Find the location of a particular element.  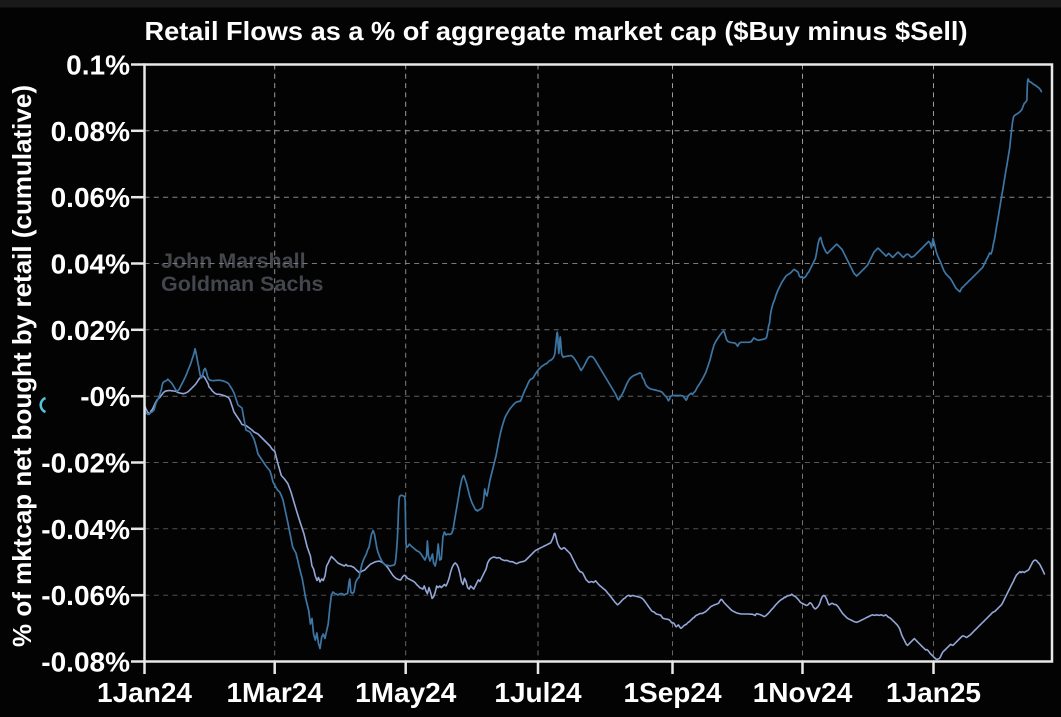

svg-text: 0.06% is located at coordinates (90, 197).